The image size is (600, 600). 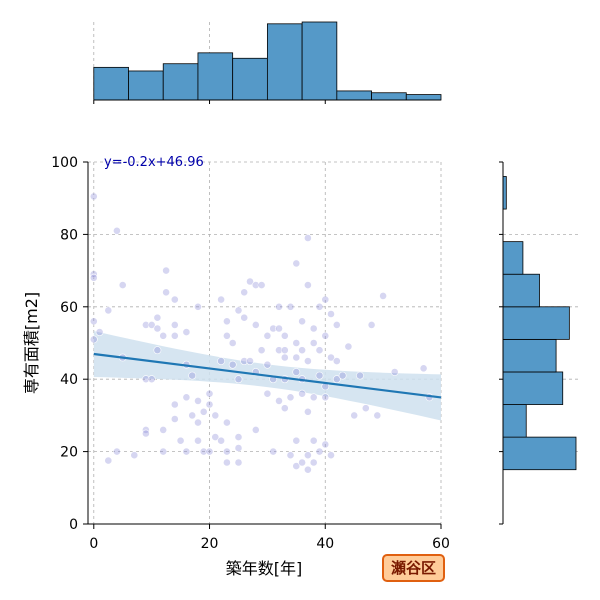 What do you see at coordinates (73, 525) in the screenshot?
I see `y-tick-label: 0` at bounding box center [73, 525].